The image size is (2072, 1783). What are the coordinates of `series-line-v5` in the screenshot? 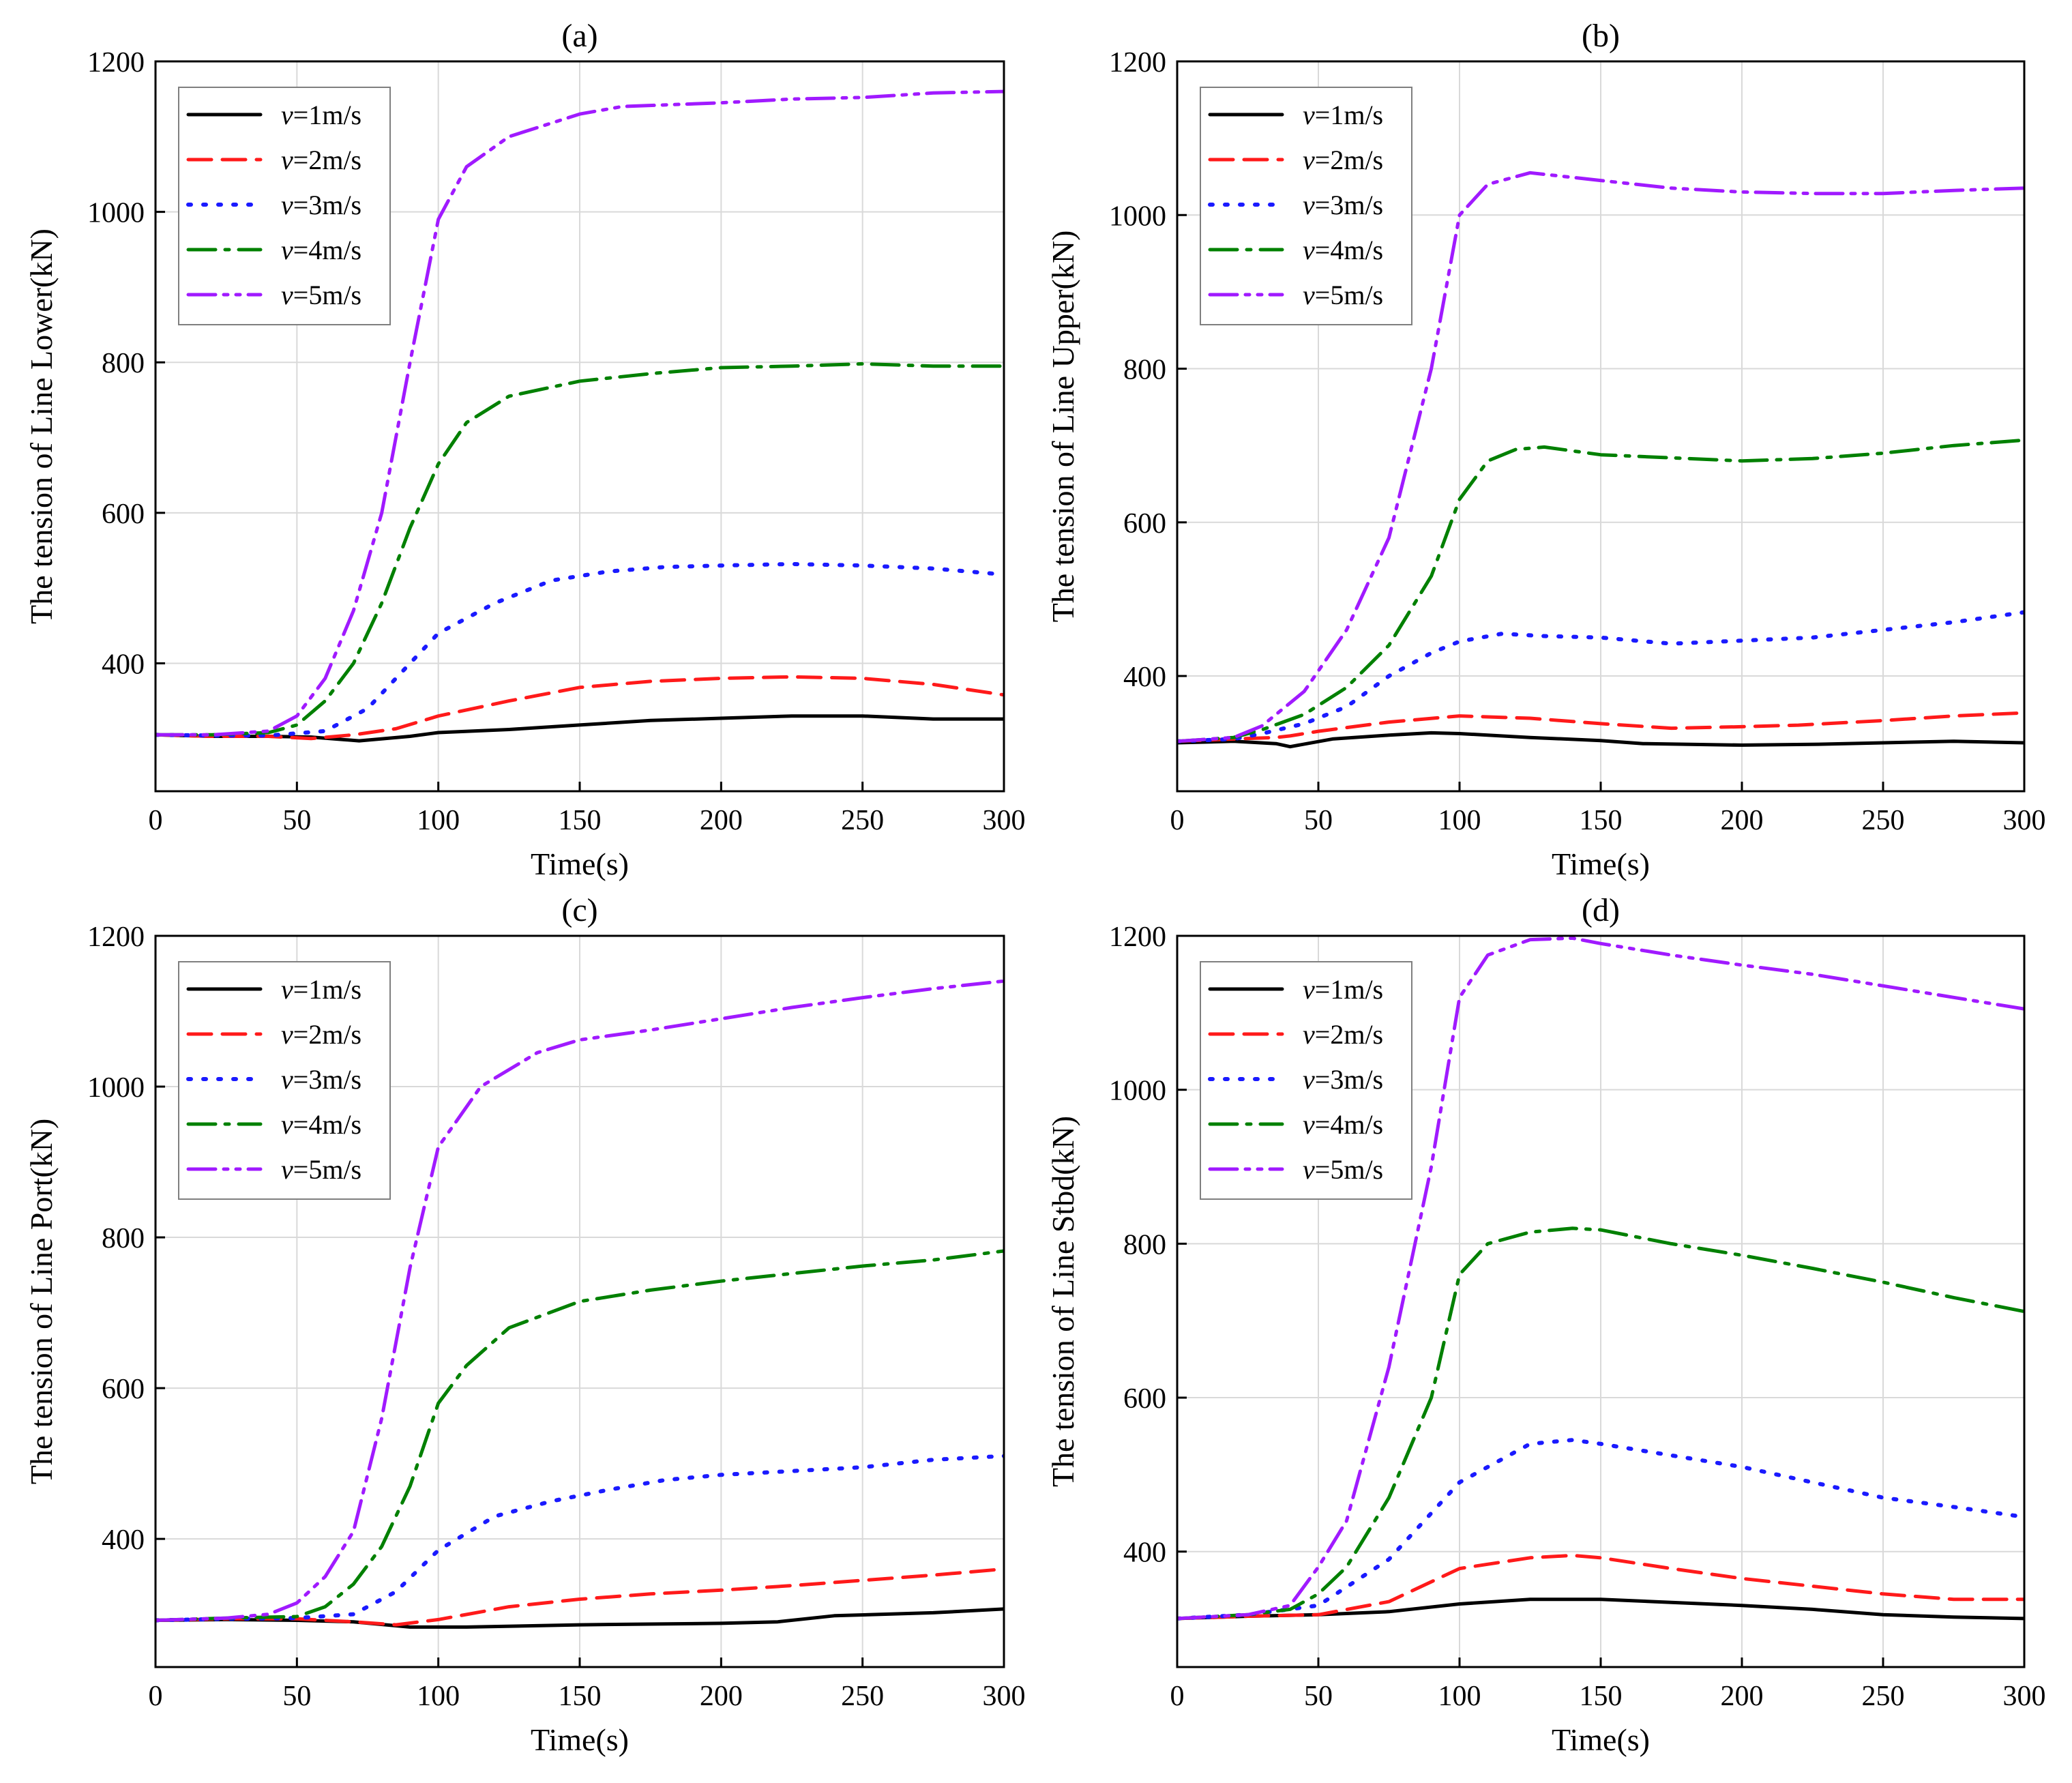 It's located at (580, 413).